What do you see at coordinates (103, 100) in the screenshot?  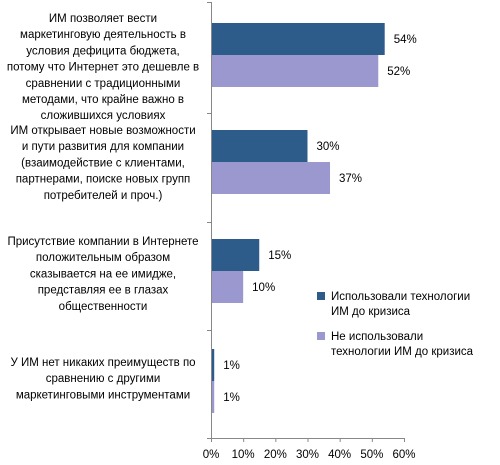 I see `category-label: методами, что крайне важно в` at bounding box center [103, 100].